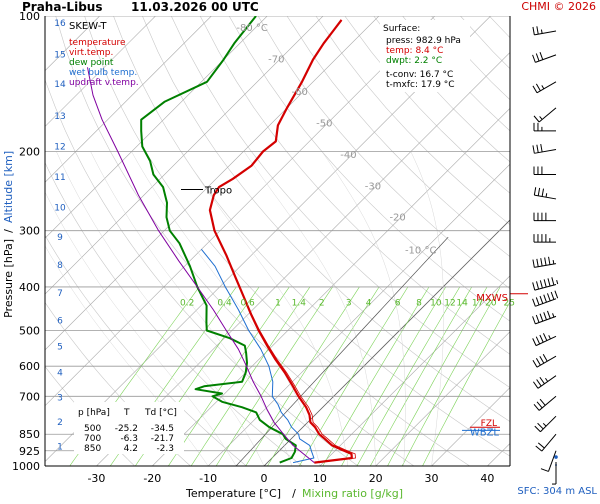 This screenshot has width=600, height=504. What do you see at coordinates (462, 303) in the screenshot?
I see `mixing-ratio-label: 14` at bounding box center [462, 303].